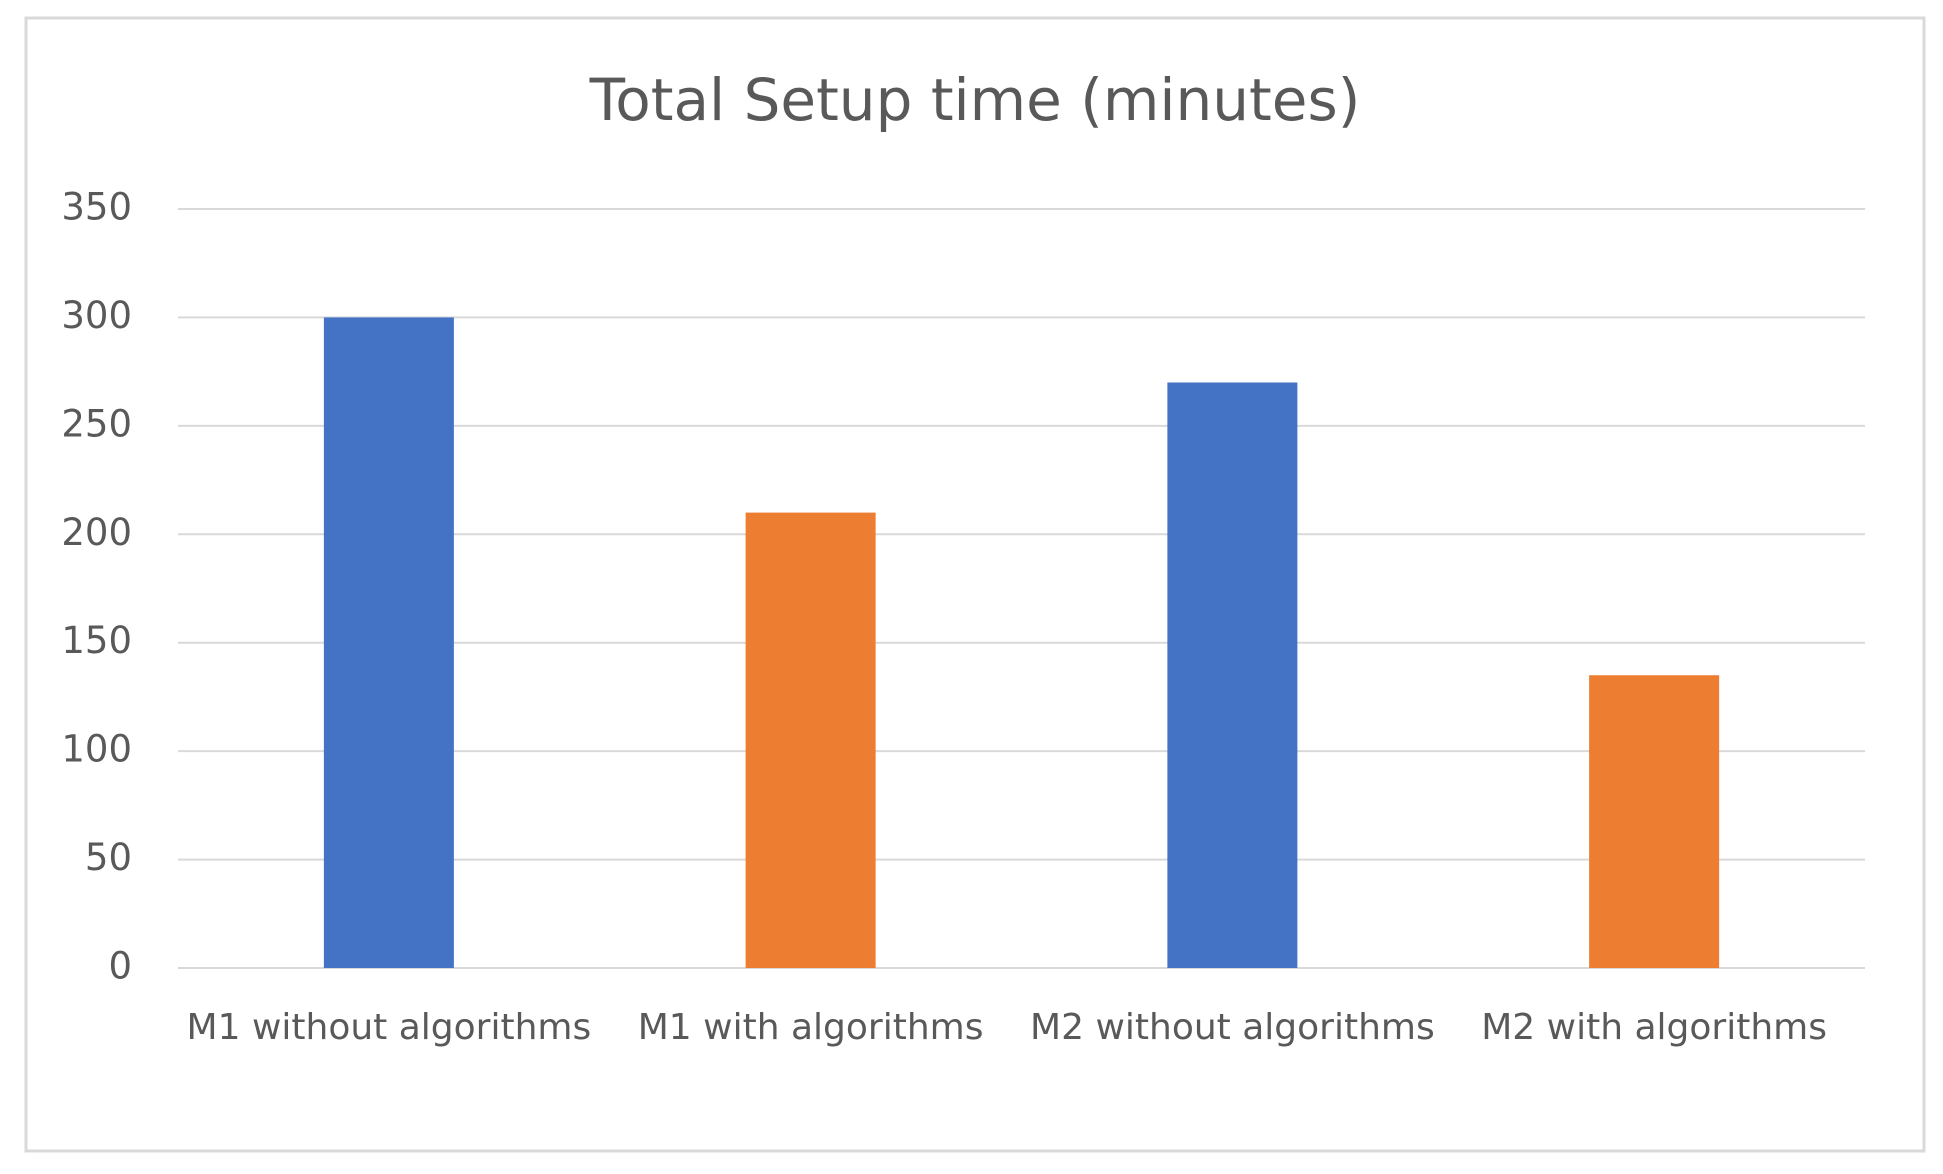 The height and width of the screenshot is (1174, 1943). What do you see at coordinates (96, 749) in the screenshot?
I see `y-tick-label: 100` at bounding box center [96, 749].